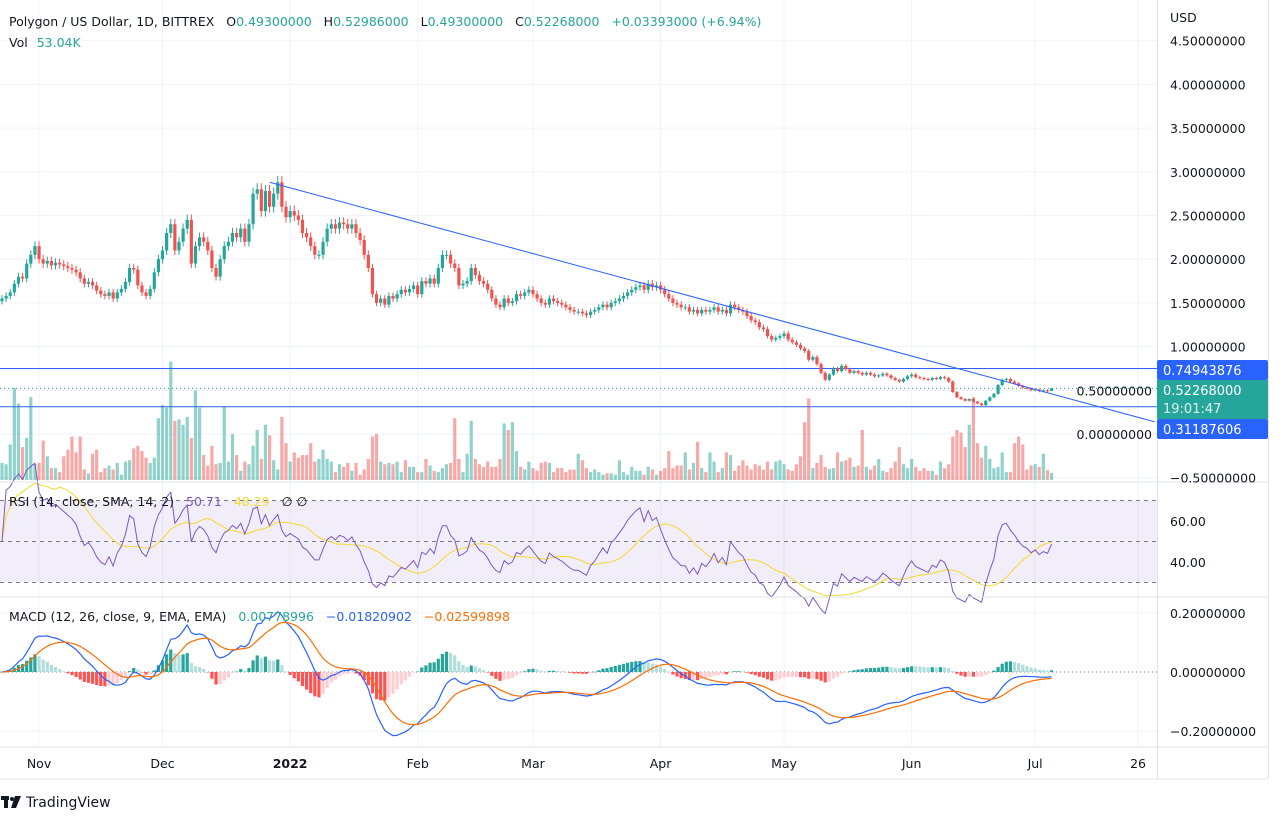 This screenshot has width=1280, height=824. What do you see at coordinates (56, 803) in the screenshot?
I see `tradingview-logo: TradingView` at bounding box center [56, 803].